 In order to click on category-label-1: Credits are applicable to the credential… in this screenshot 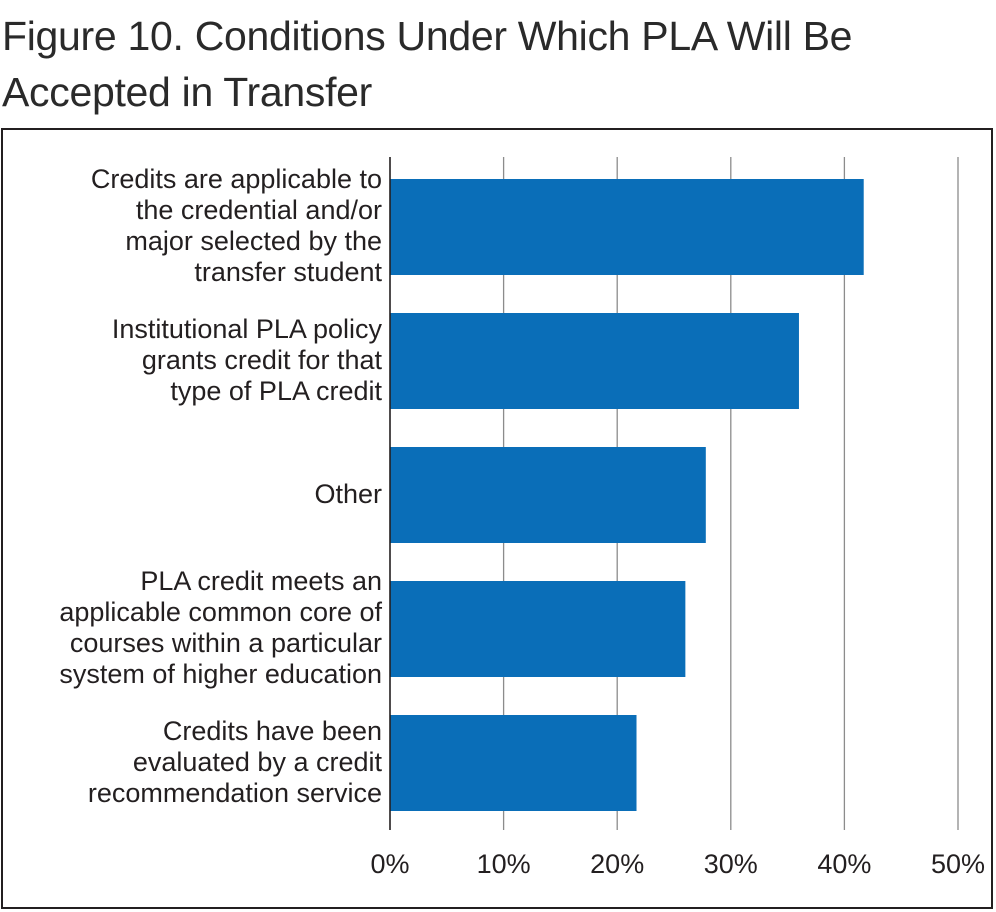, I will do `click(236, 225)`.